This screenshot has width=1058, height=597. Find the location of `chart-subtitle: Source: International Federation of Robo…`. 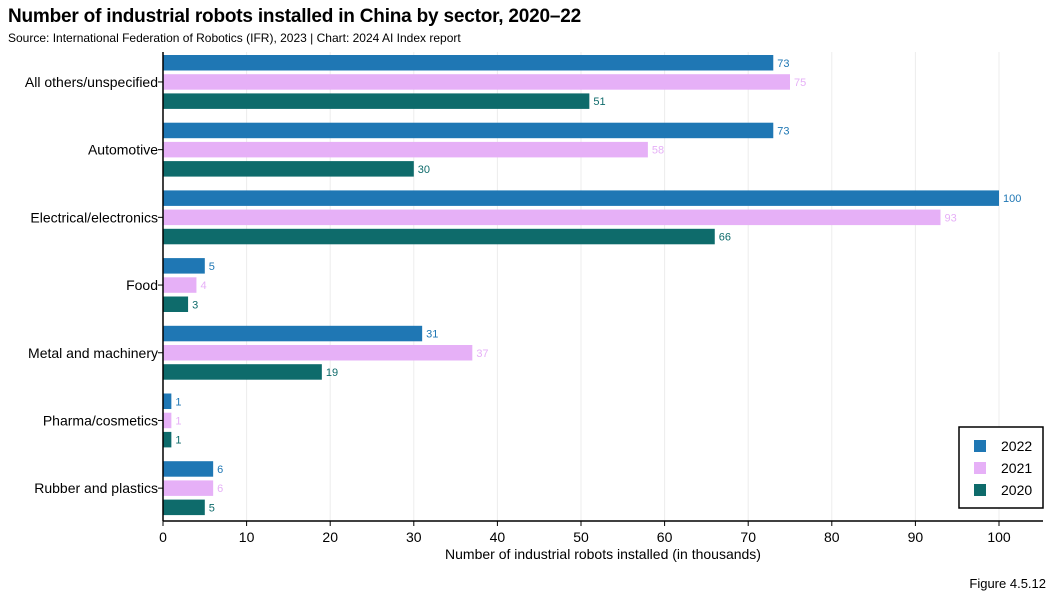

chart-subtitle: Source: International Federation of Robo… is located at coordinates (234, 38).